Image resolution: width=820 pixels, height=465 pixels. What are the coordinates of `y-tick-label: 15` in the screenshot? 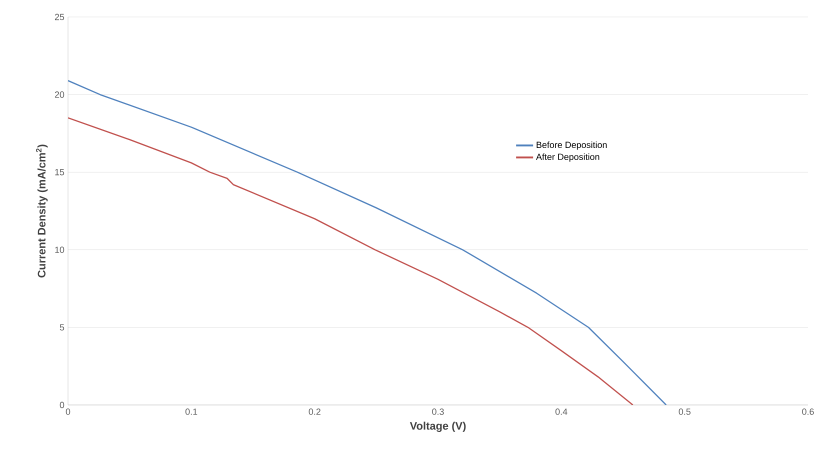 It's located at (59, 172).